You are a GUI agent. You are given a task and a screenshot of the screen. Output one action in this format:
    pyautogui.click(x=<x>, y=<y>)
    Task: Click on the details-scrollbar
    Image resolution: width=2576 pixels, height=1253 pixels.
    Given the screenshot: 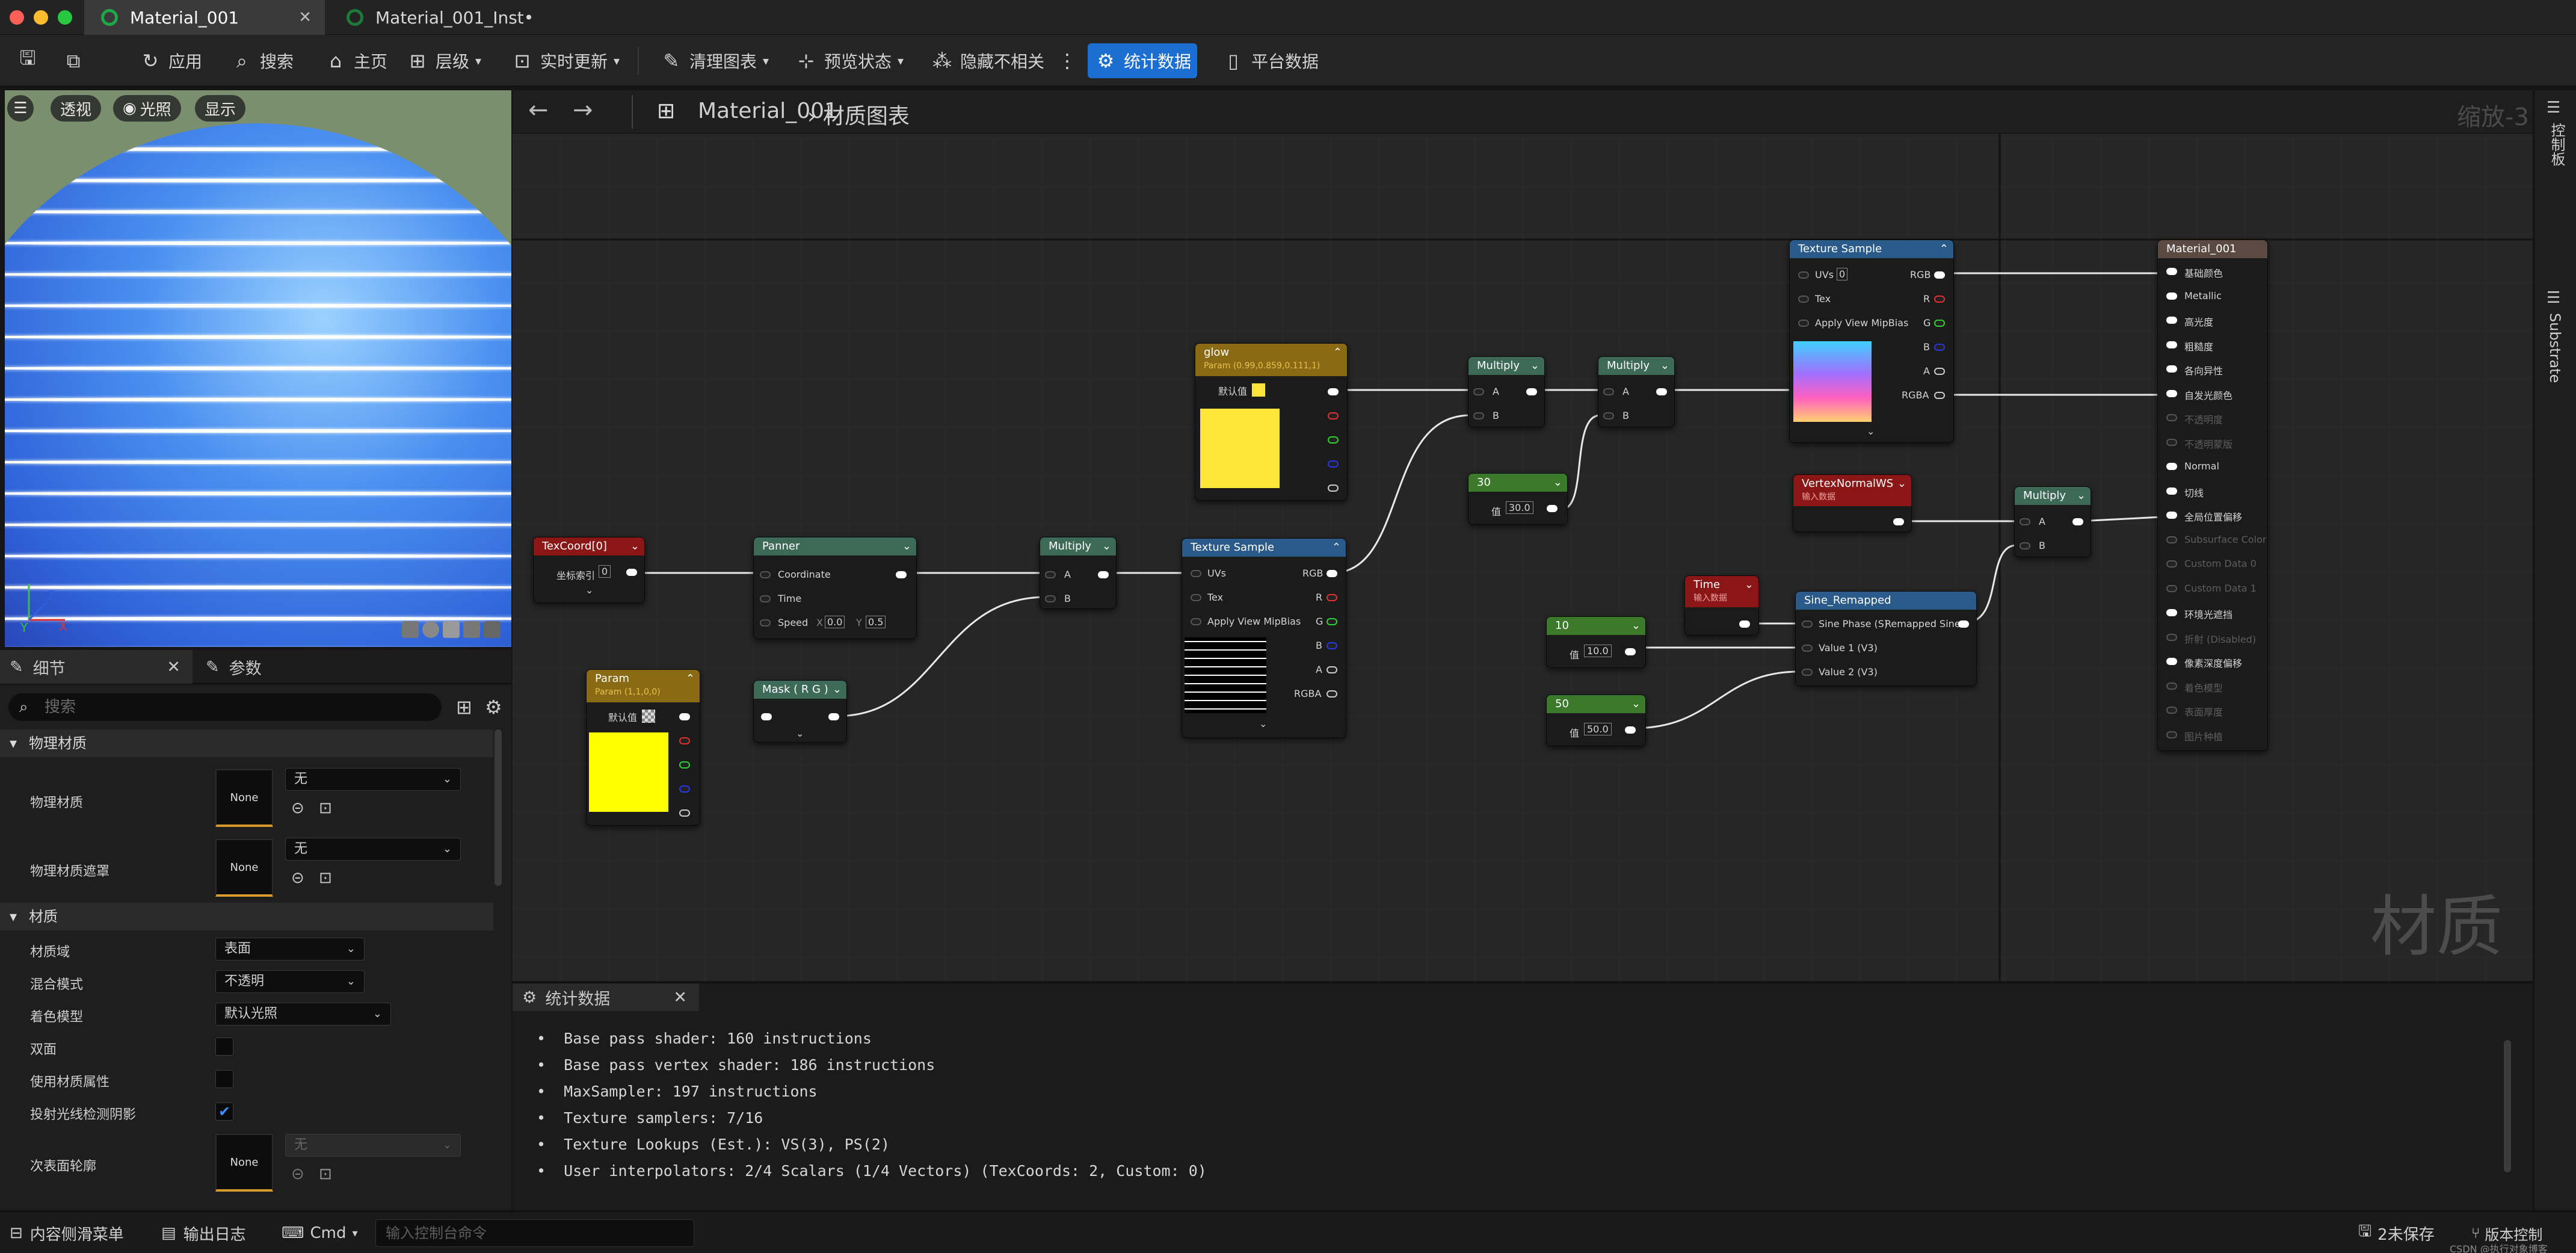 What is the action you would take?
    pyautogui.click(x=498, y=808)
    